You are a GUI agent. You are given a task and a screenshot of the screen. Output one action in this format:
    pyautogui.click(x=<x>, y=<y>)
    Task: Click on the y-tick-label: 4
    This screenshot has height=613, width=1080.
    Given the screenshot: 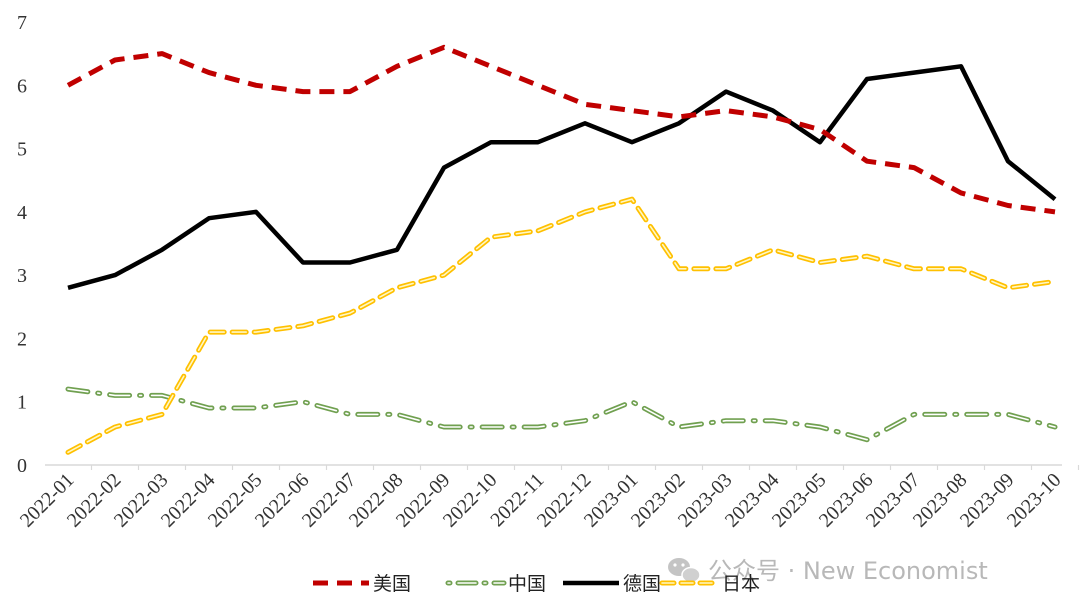 What is the action you would take?
    pyautogui.click(x=22, y=213)
    